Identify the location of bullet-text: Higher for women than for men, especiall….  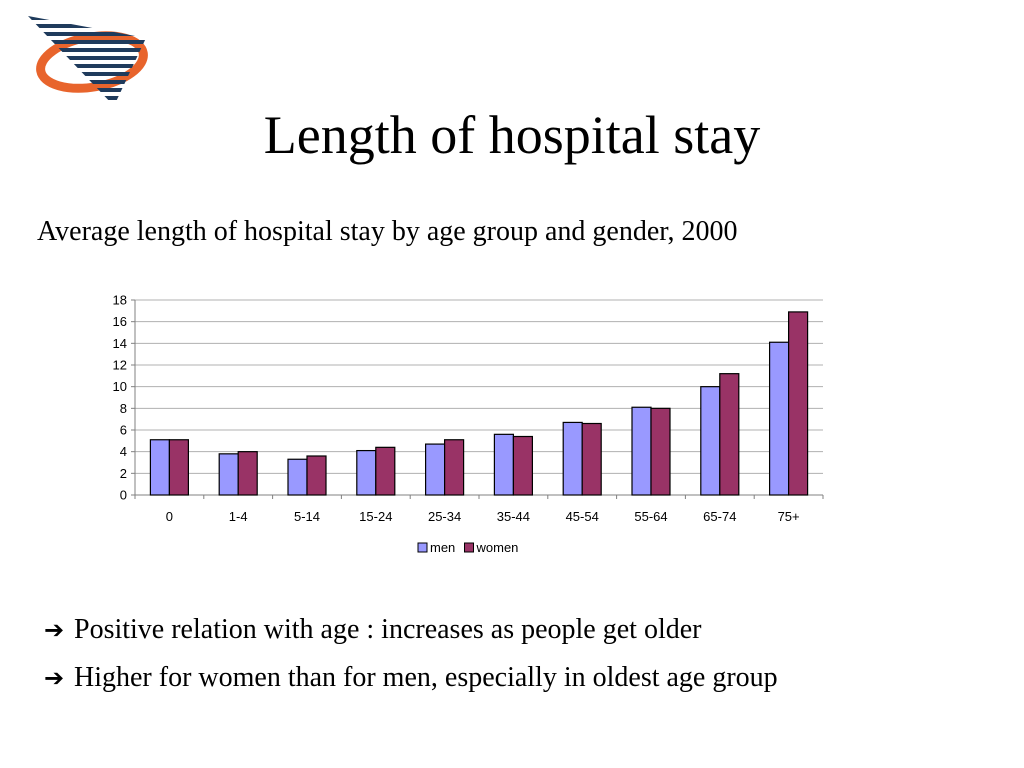
(426, 677).